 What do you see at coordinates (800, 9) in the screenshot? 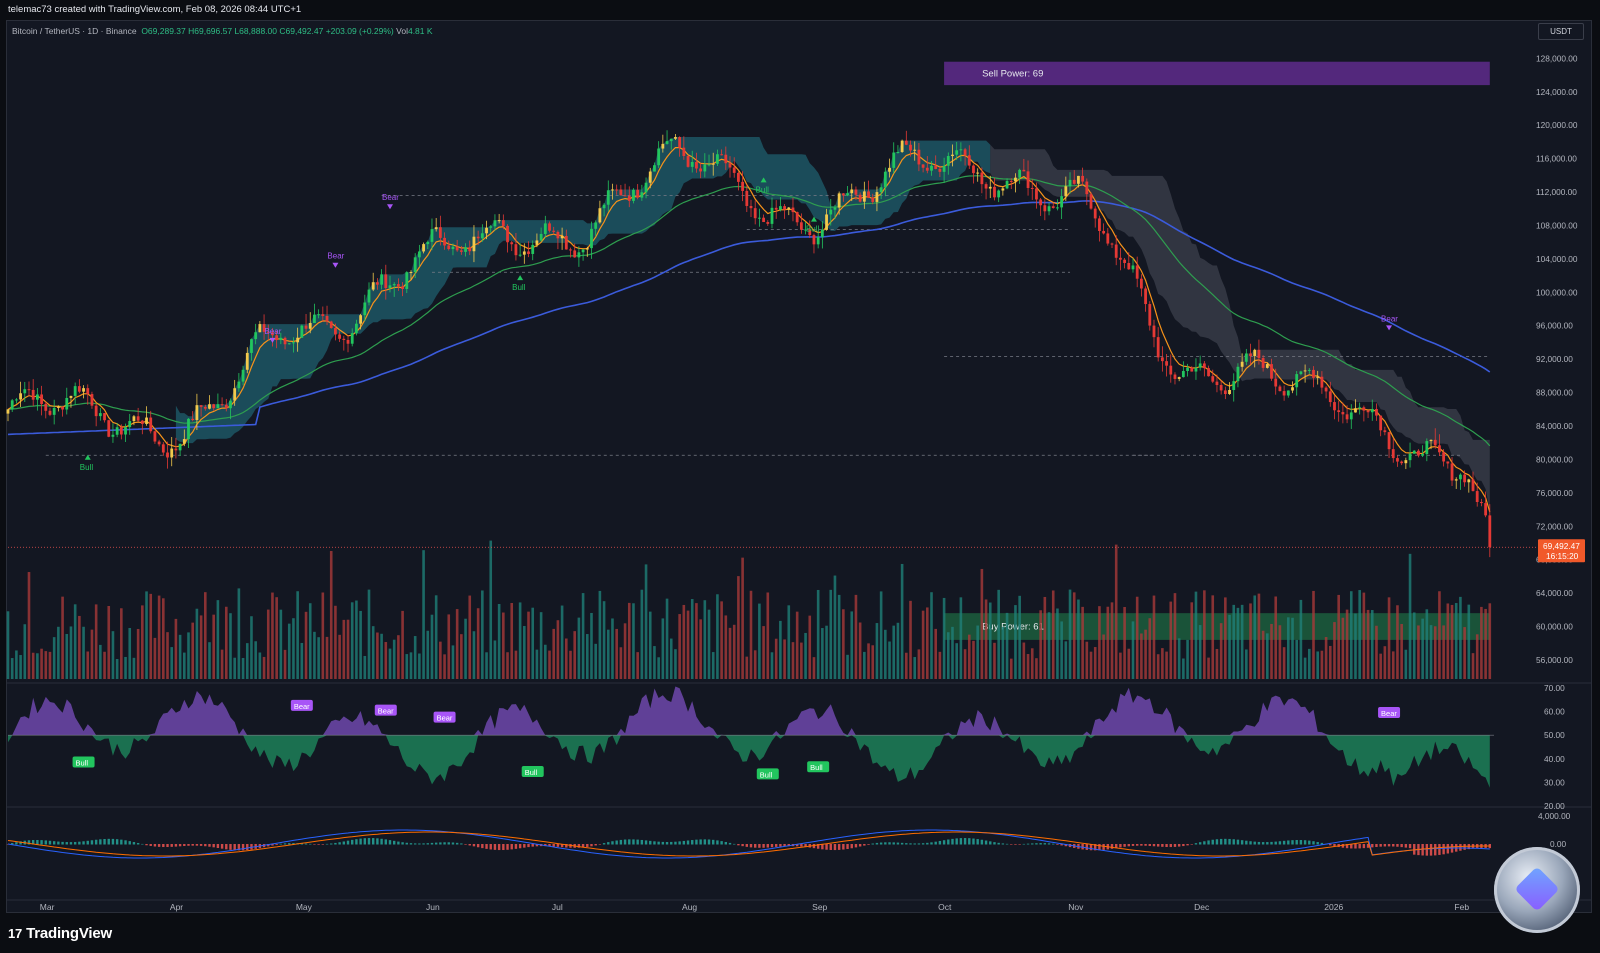
I see `top-strip` at bounding box center [800, 9].